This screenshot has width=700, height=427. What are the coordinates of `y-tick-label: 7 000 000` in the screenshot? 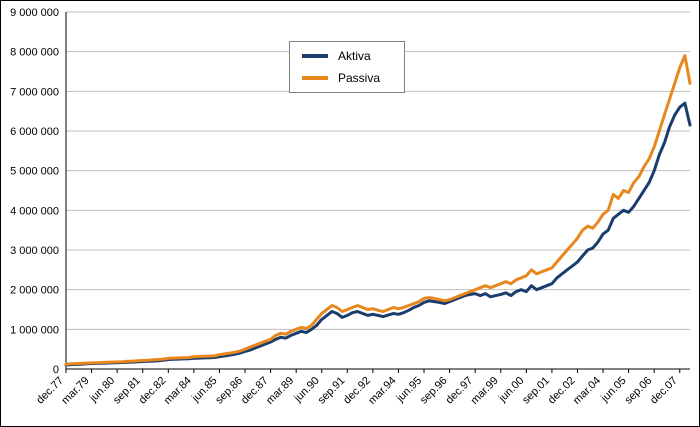 It's located at (34, 92).